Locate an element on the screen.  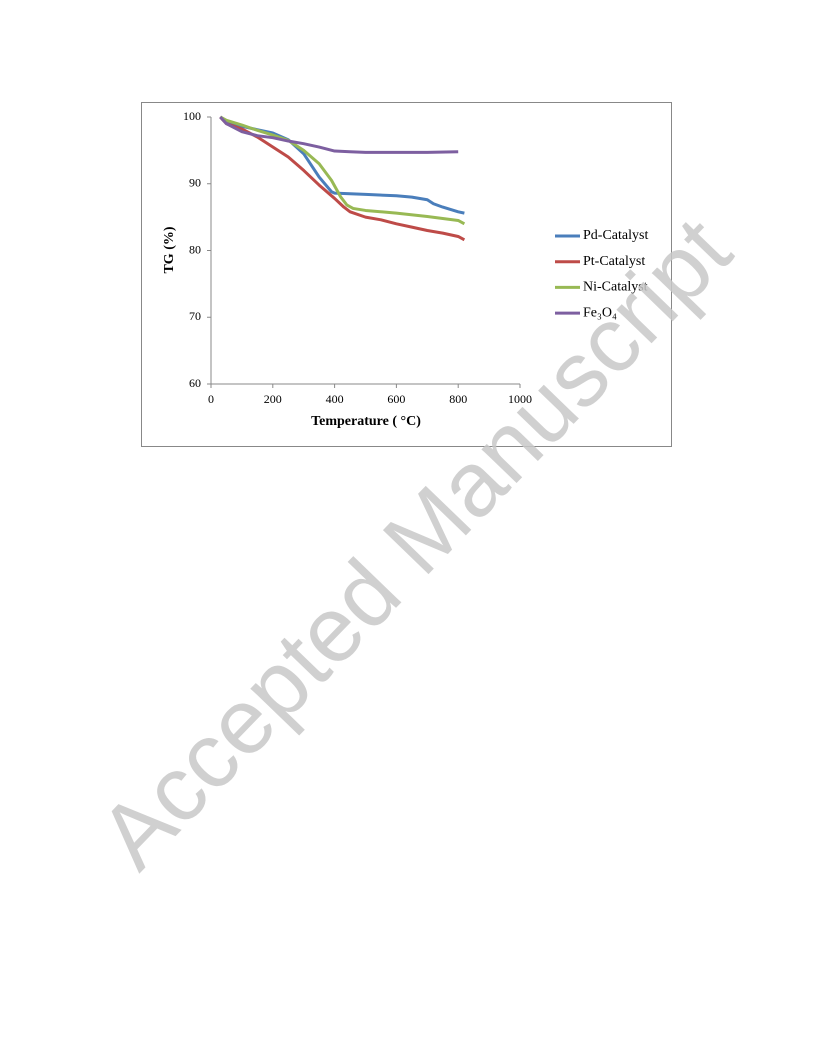
x-axis-label: Temperature ( °C) is located at coordinates (366, 421).